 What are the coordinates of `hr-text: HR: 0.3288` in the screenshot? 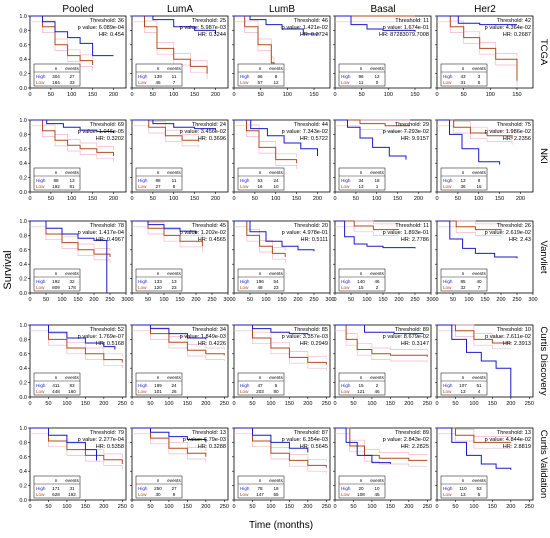 It's located at (212, 447).